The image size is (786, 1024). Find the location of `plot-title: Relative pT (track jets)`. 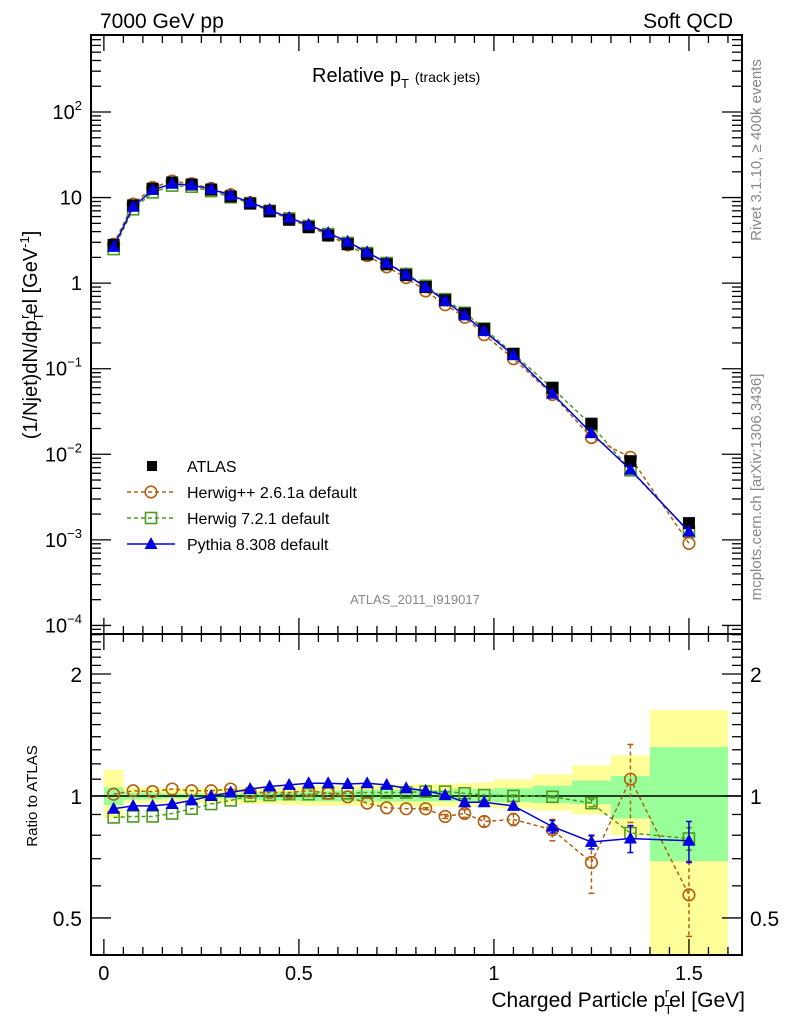

plot-title: Relative pT (track jets) is located at coordinates (396, 78).